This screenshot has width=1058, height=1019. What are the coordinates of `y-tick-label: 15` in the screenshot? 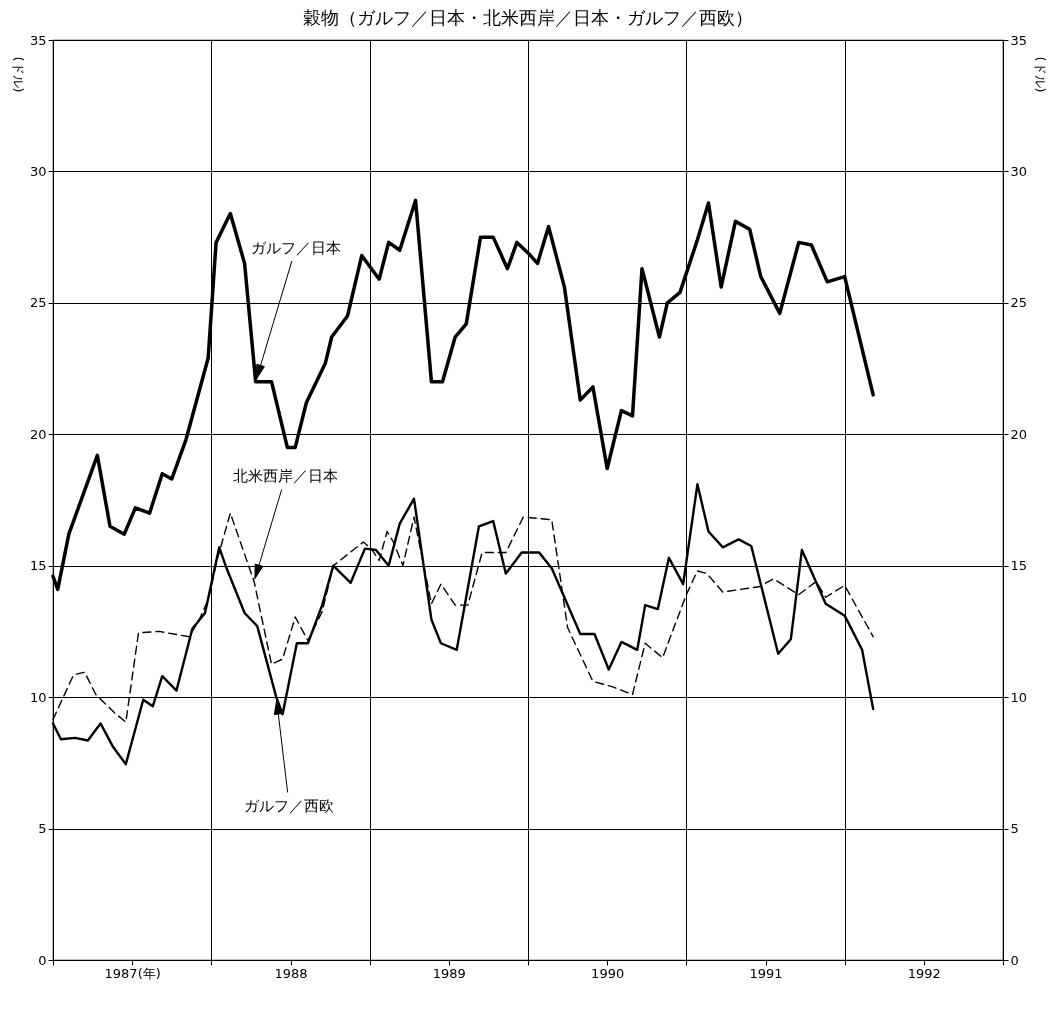 It's located at (38, 566).